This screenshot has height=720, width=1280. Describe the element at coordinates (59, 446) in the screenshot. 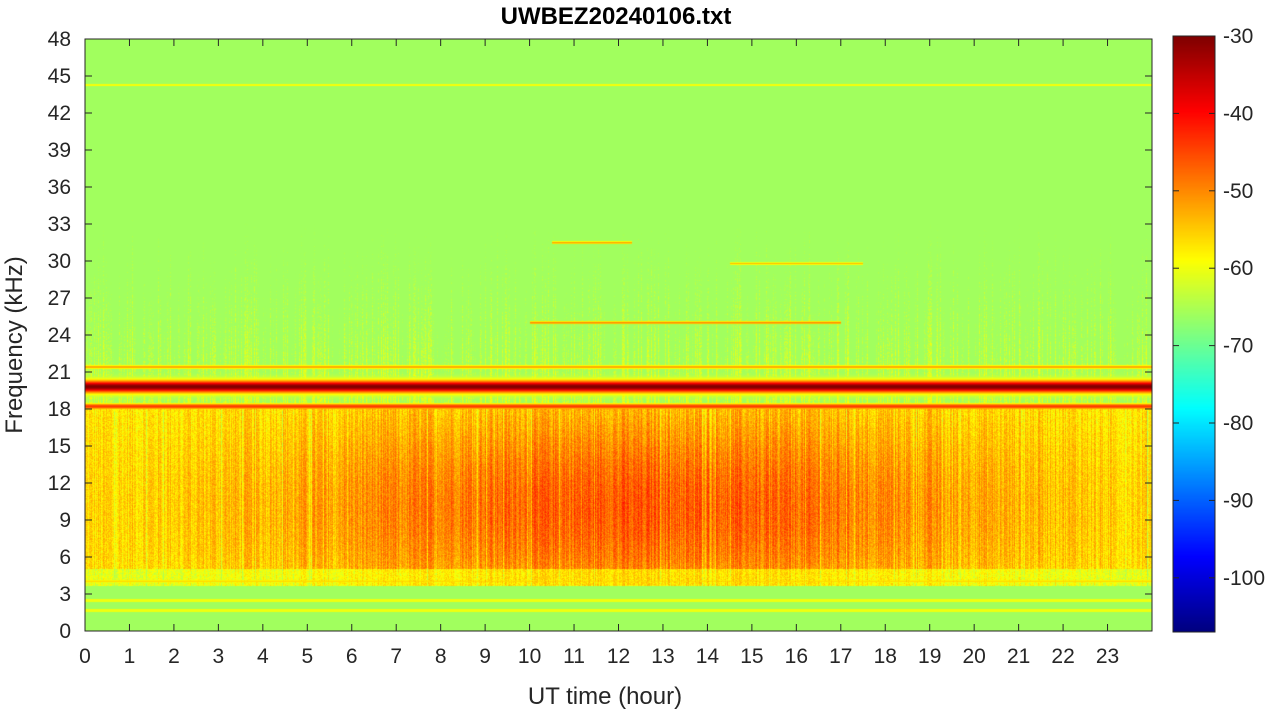

I see `y-tick-label: 15` at that location.